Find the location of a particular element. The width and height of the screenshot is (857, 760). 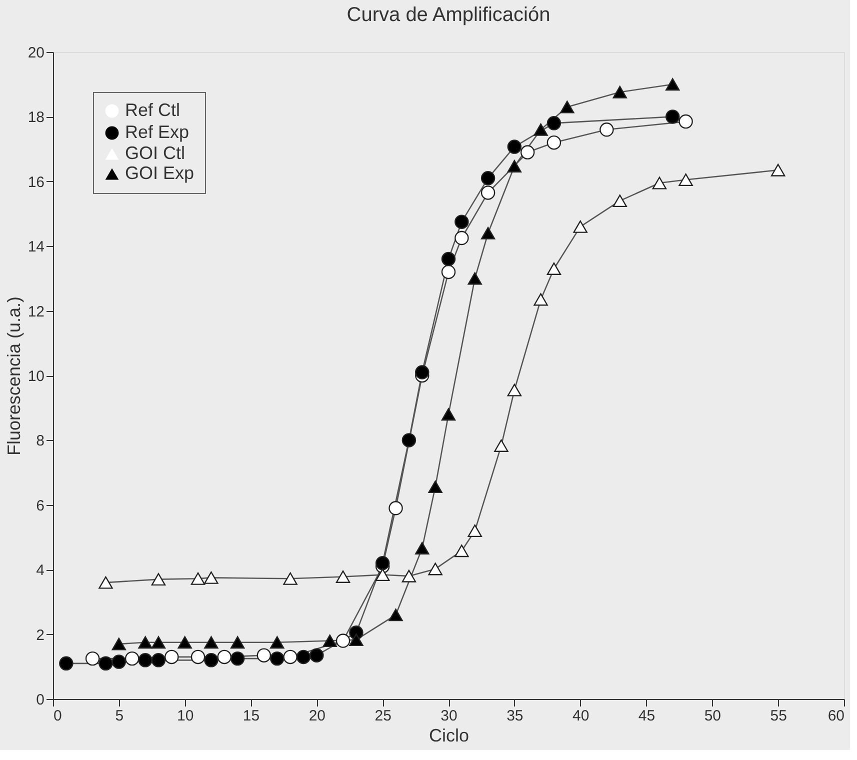

y-tick-label: 16 is located at coordinates (36, 182).